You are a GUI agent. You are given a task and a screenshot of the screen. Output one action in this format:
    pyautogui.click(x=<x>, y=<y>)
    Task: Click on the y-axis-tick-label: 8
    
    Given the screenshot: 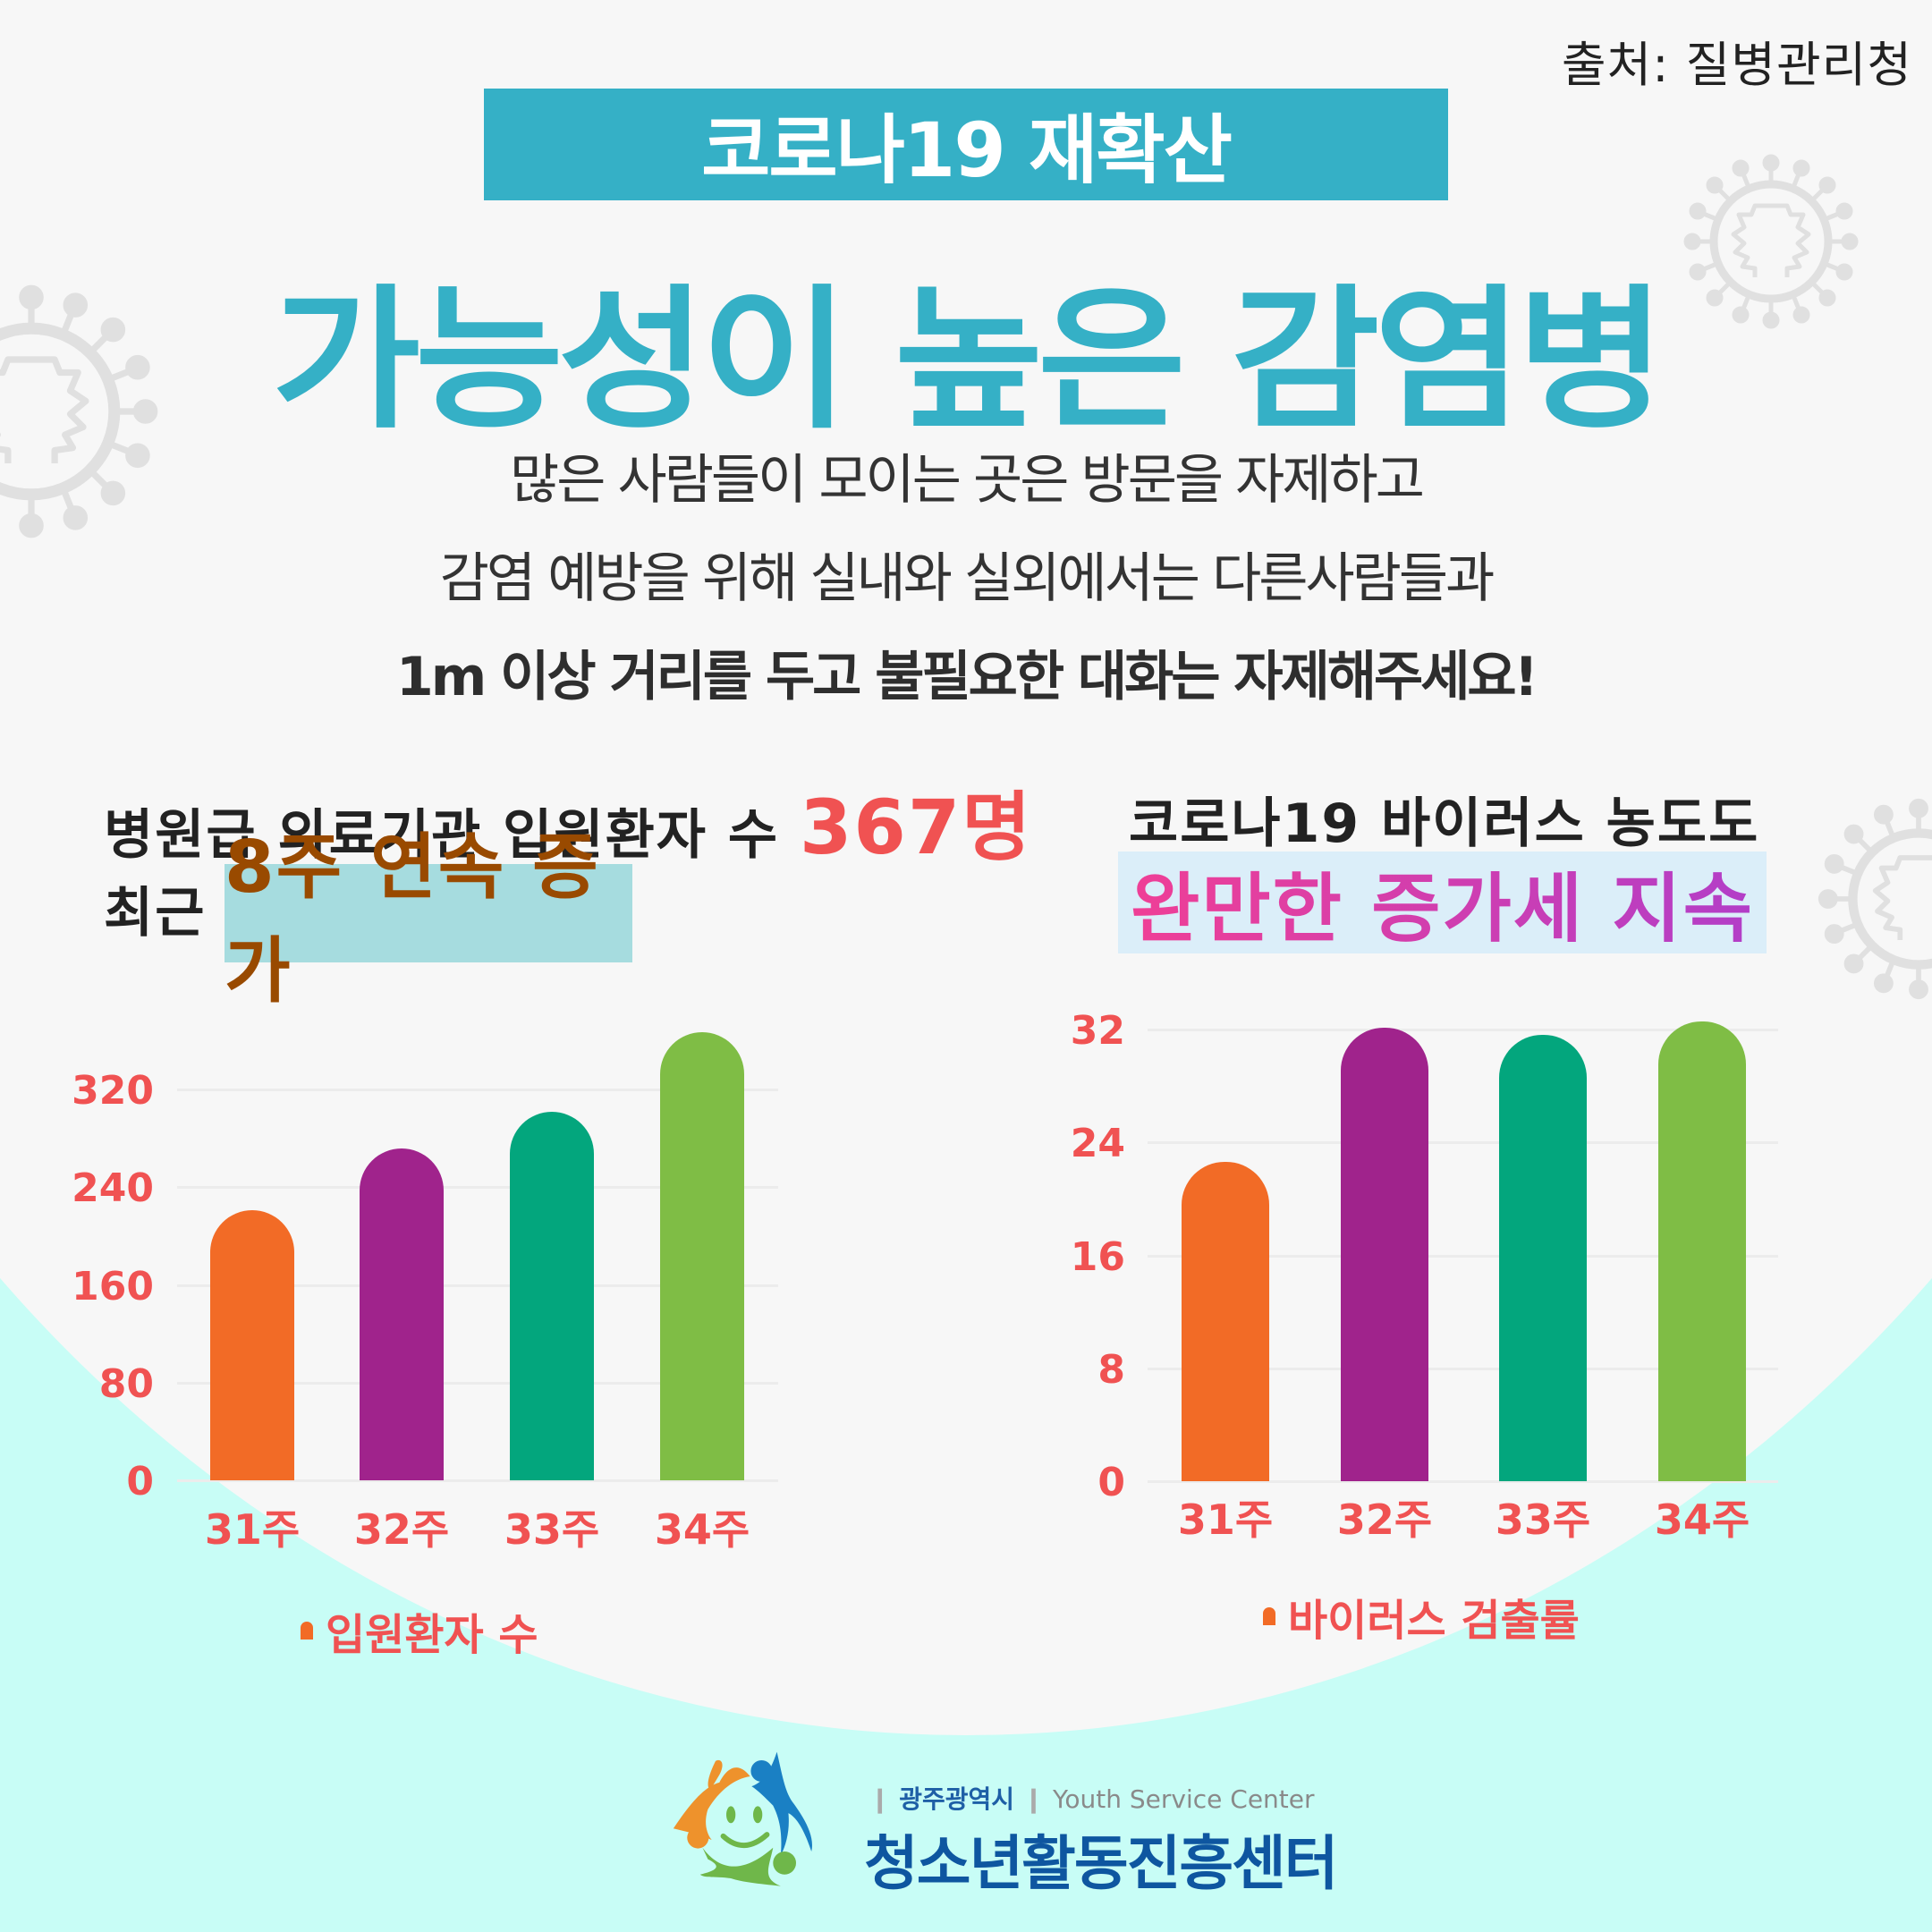 What is the action you would take?
    pyautogui.click(x=1111, y=1369)
    